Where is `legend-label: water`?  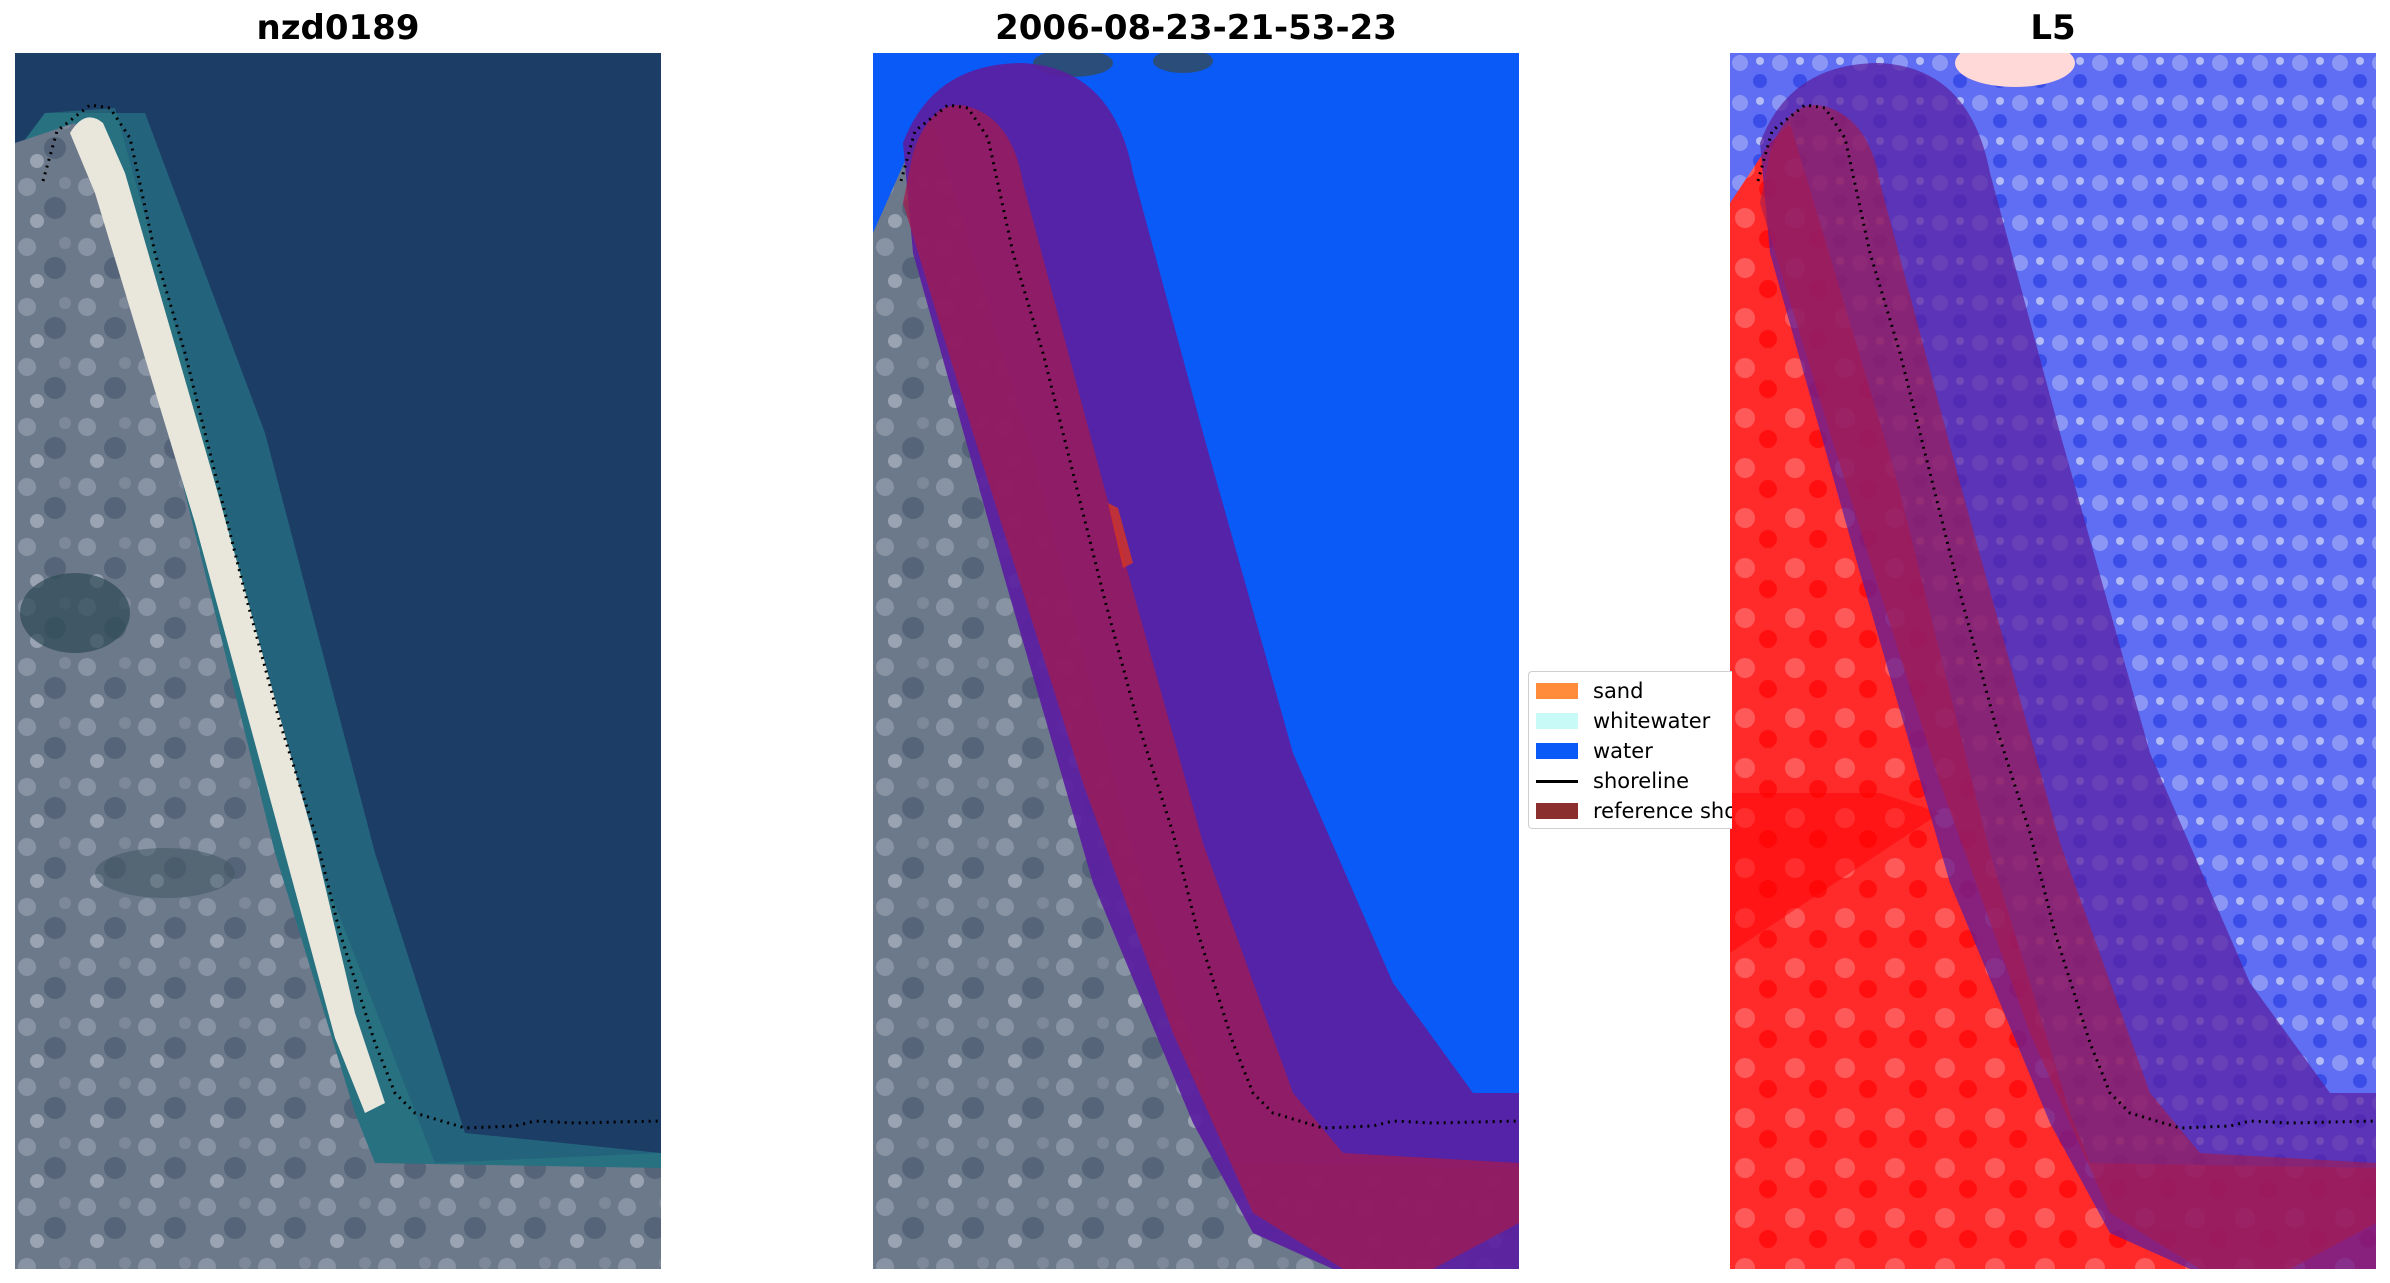 legend-label: water is located at coordinates (1623, 751).